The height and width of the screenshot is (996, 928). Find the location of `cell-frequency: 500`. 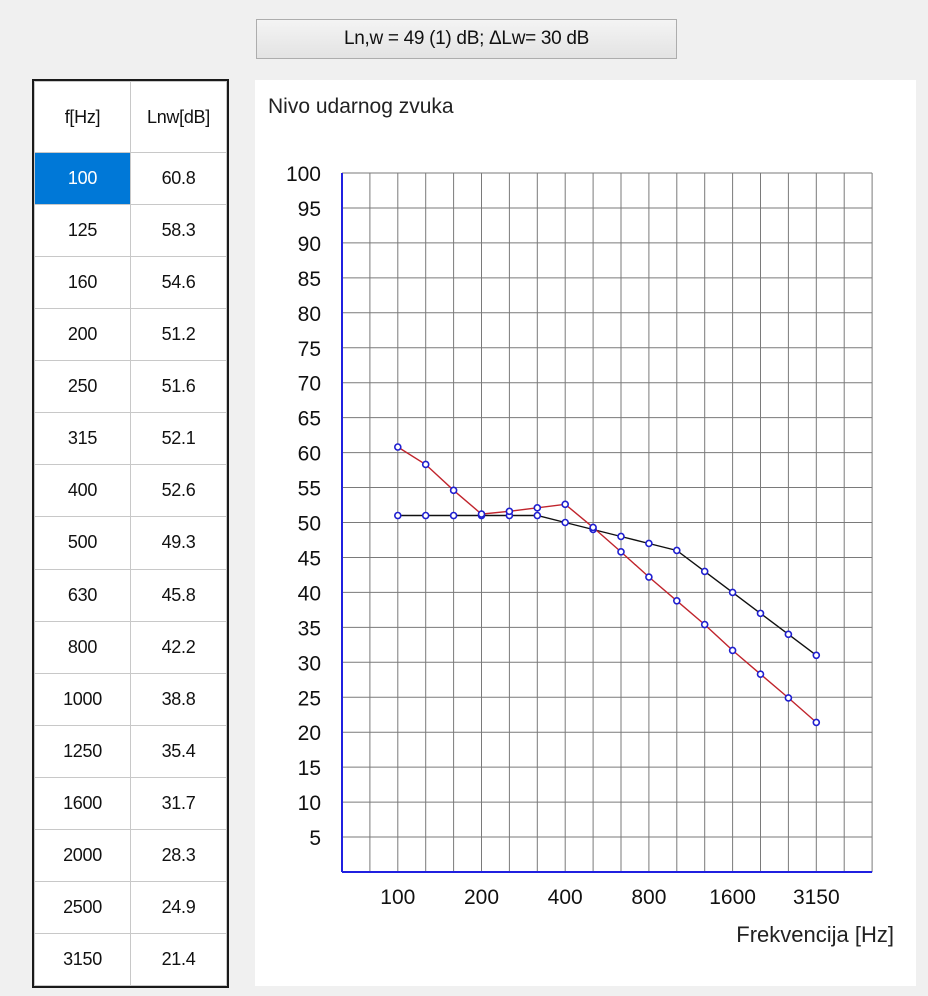

cell-frequency: 500 is located at coordinates (82, 543).